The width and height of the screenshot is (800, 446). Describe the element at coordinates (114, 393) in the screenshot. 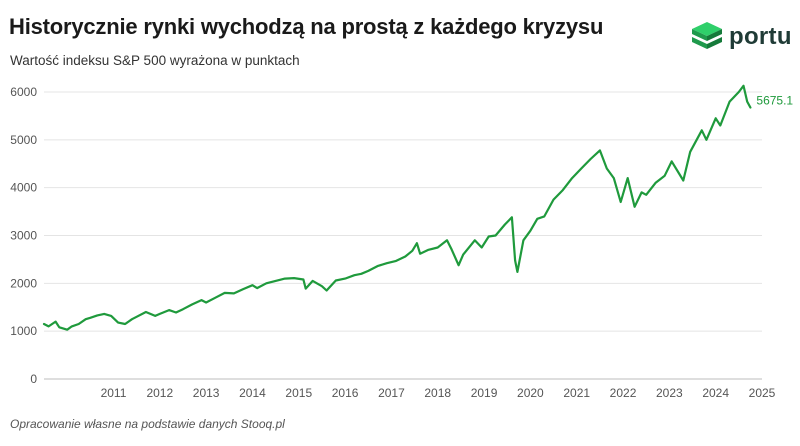

I see `x-tick-label: 2011` at that location.